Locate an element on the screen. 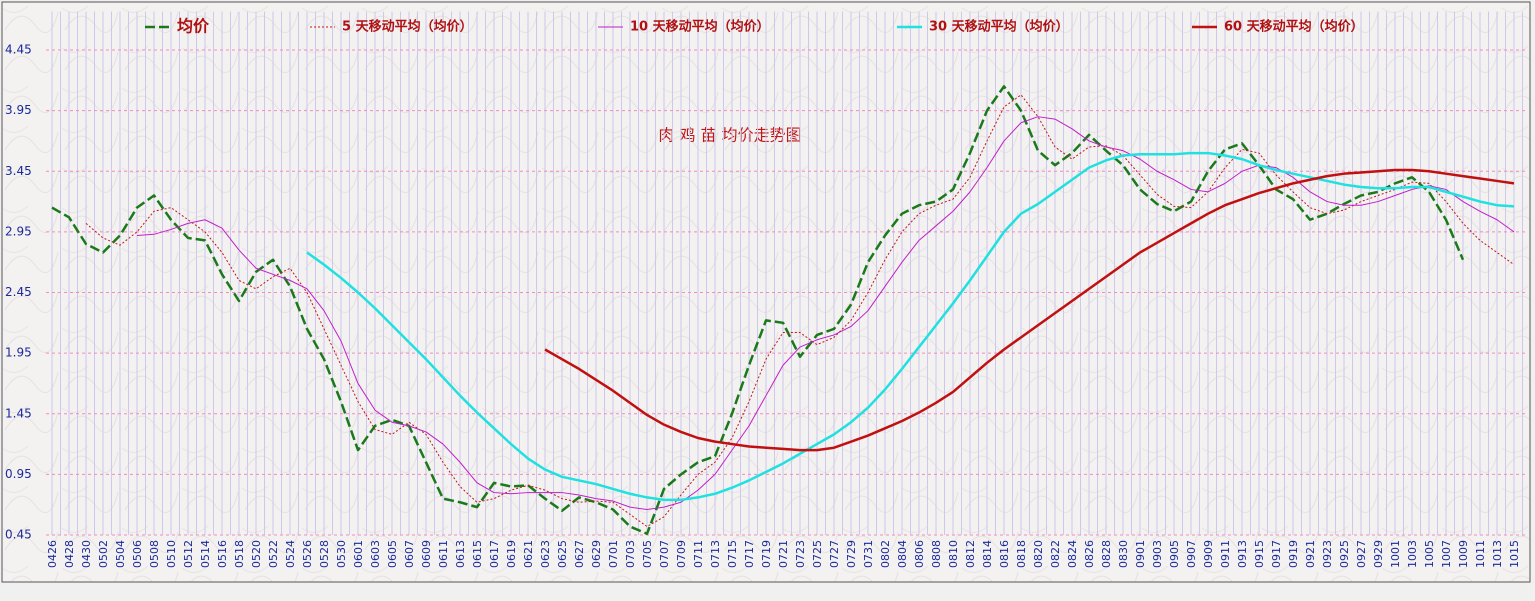 Image resolution: width=1535 pixels, height=601 pixels. x-tick-label: 0820 is located at coordinates (1038, 554).